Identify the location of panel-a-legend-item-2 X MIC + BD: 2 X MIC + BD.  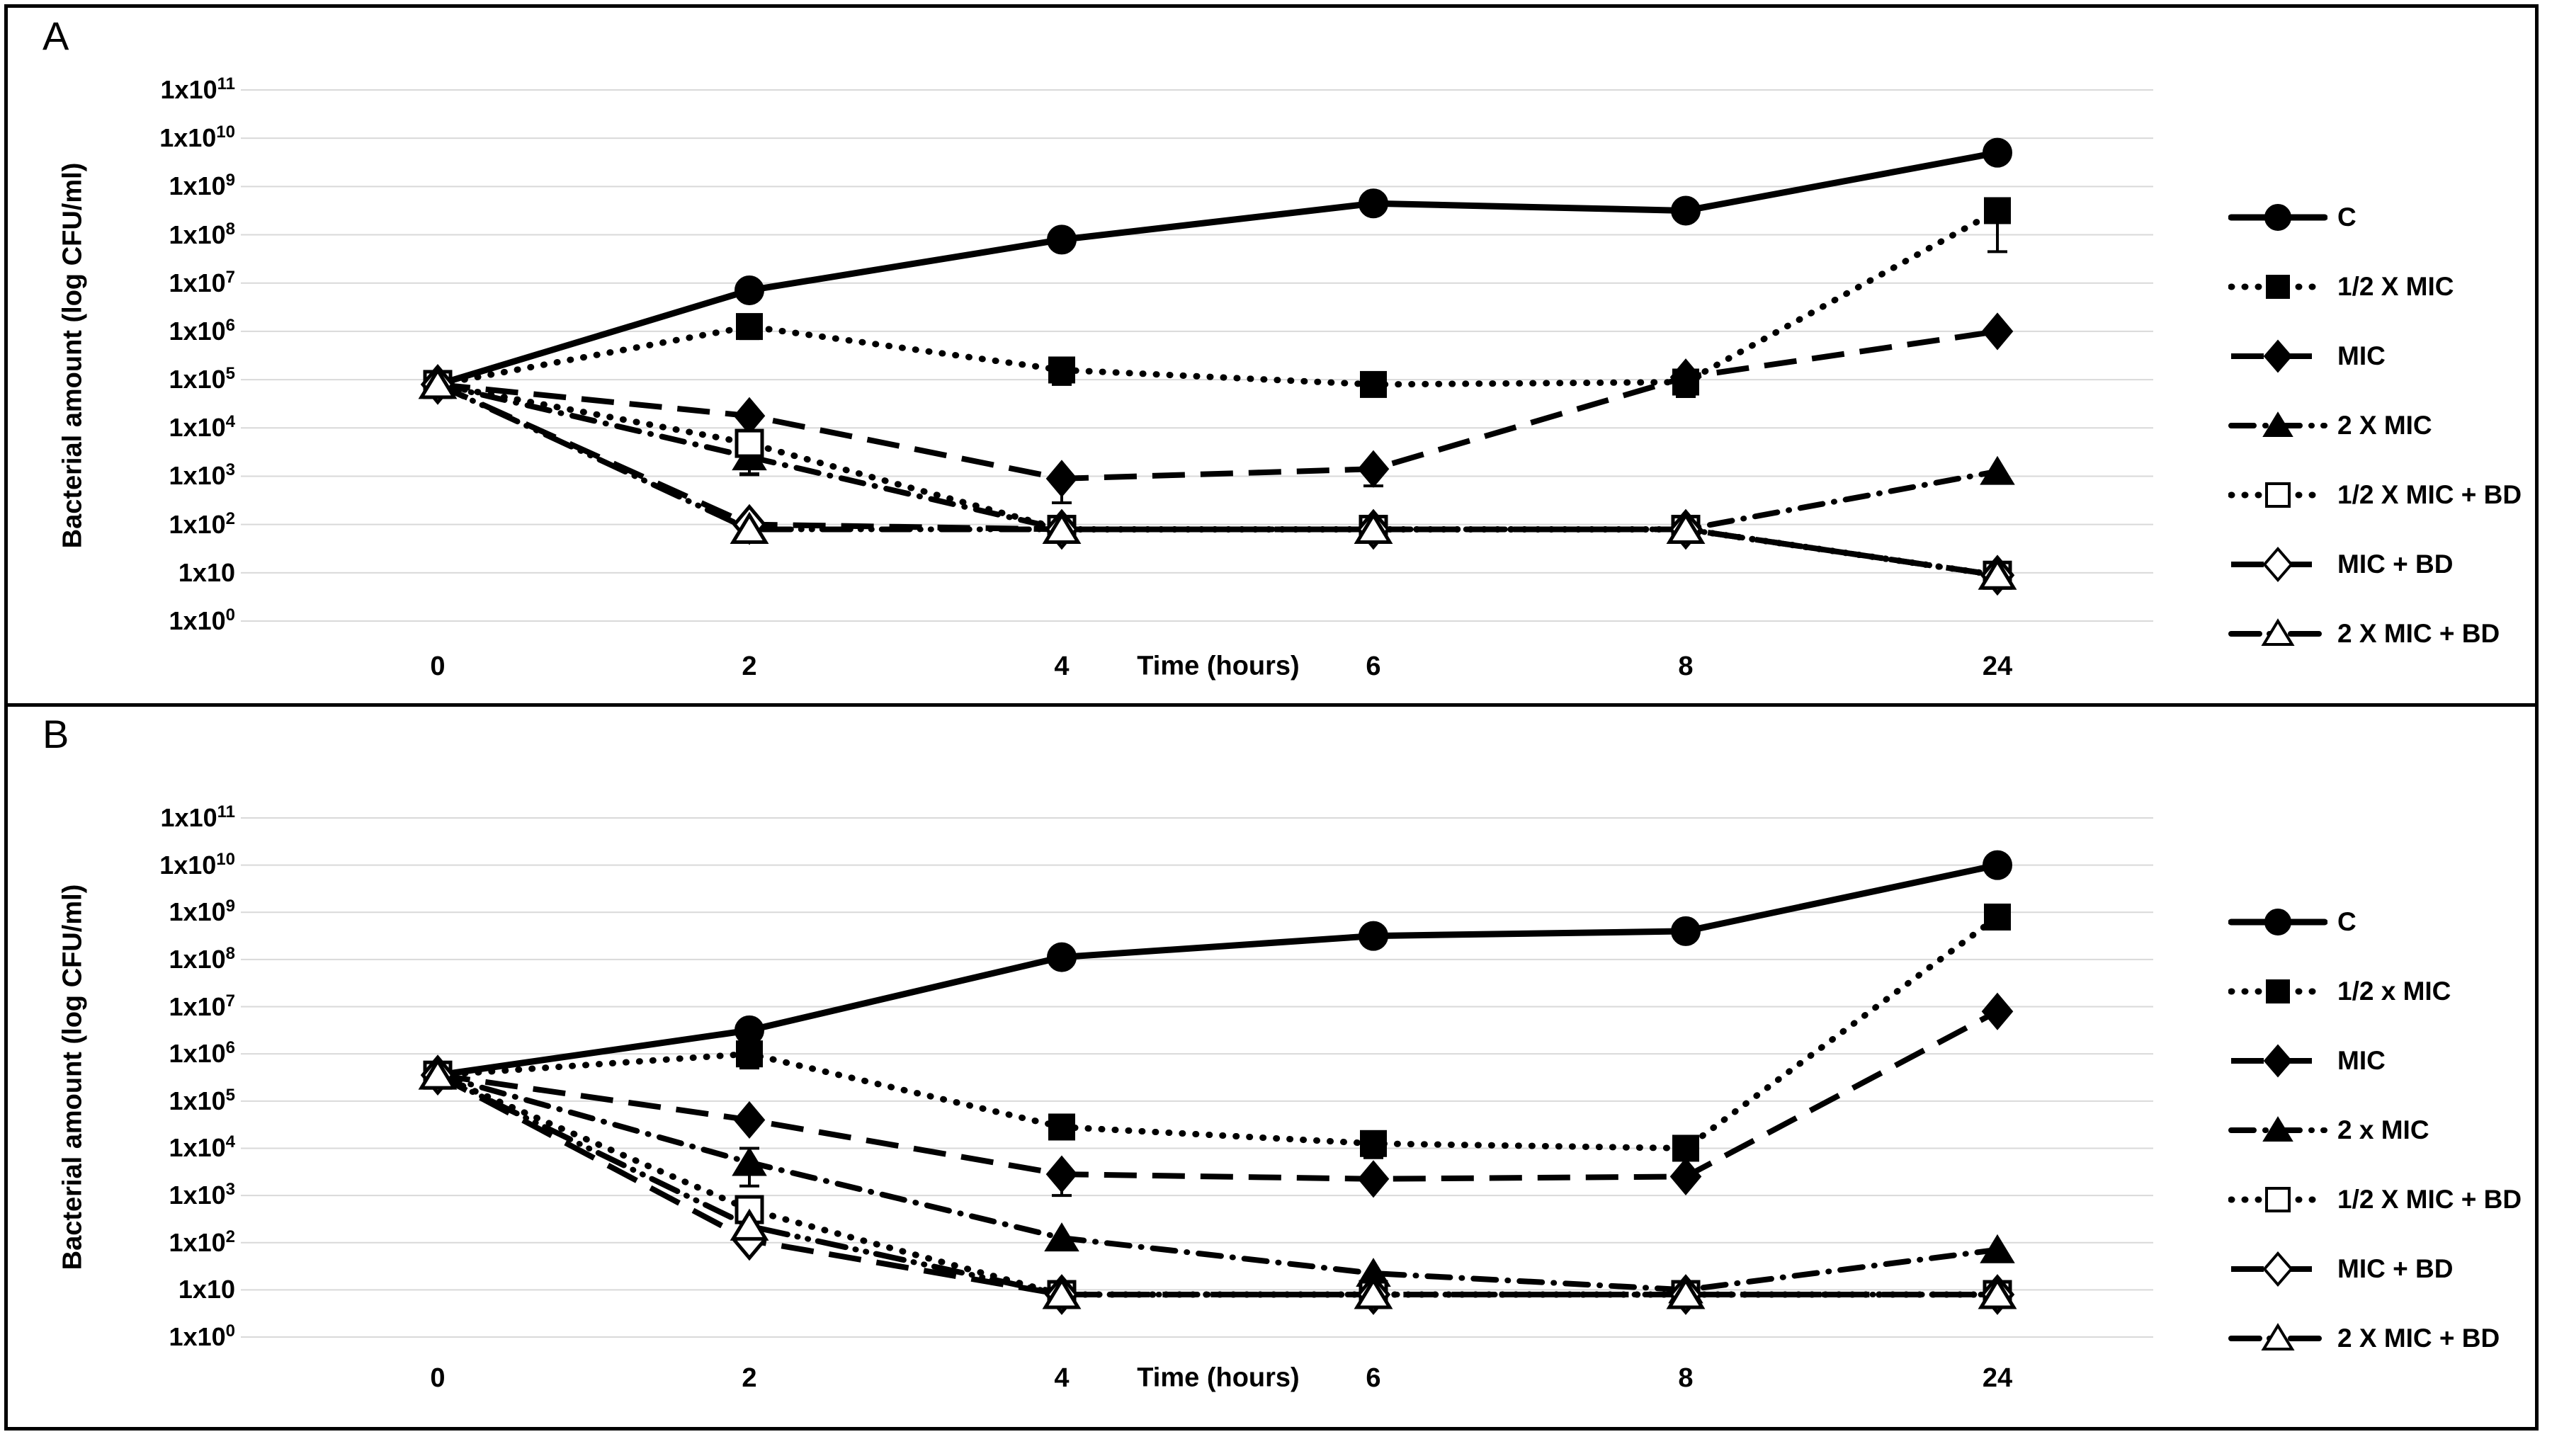
(2364, 634).